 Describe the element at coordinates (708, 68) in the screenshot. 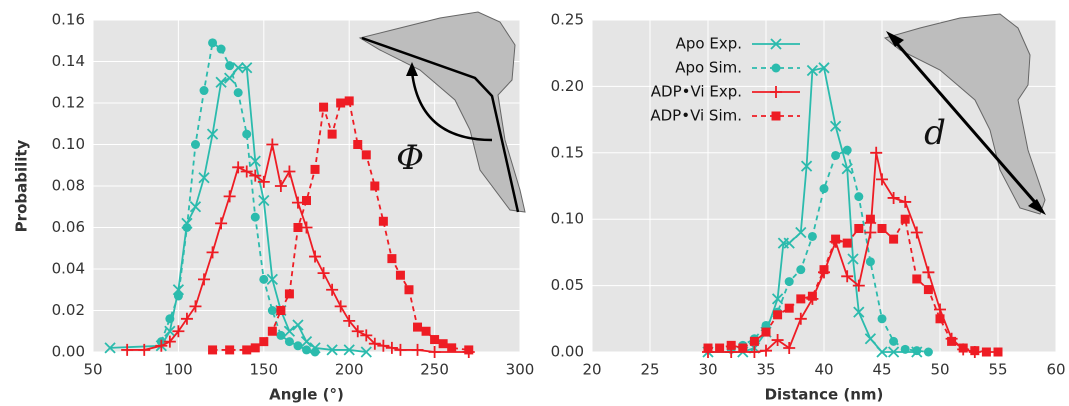

I see `legend-label: Apo Sim.` at that location.